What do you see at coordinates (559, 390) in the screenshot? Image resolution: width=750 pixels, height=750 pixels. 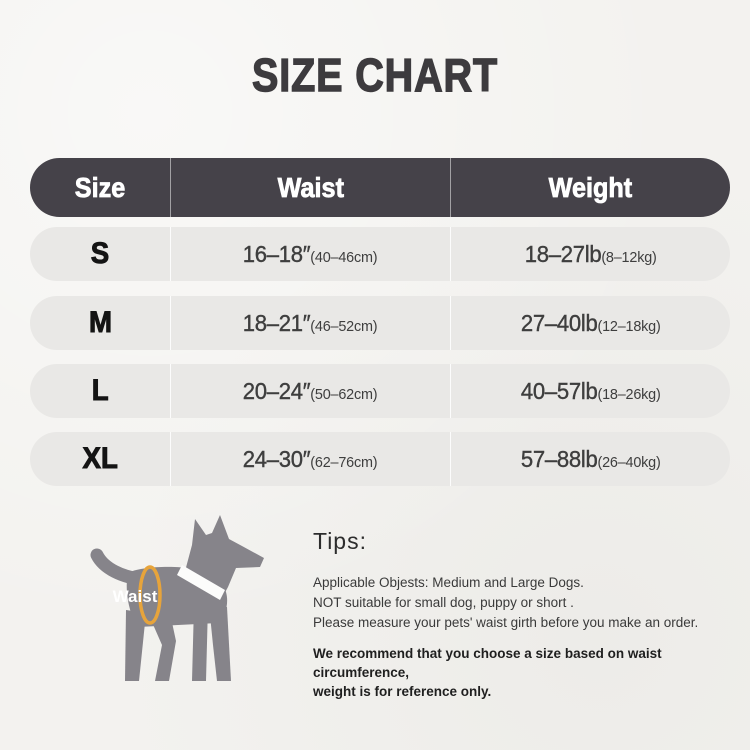 I see `weight-value: 40–57lb` at bounding box center [559, 390].